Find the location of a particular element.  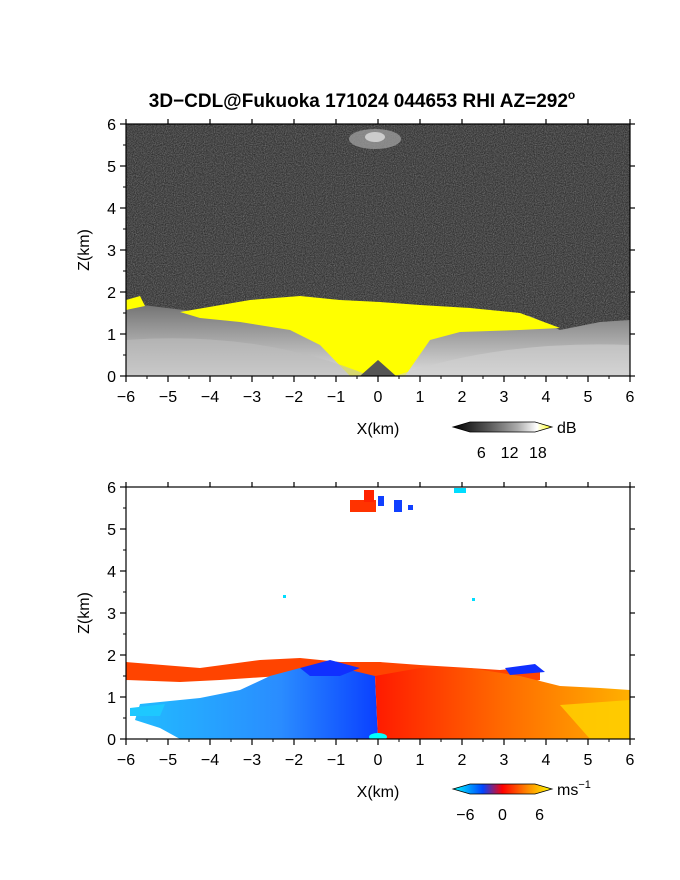

colorbar-unit-reflectivity: dB is located at coordinates (567, 428).